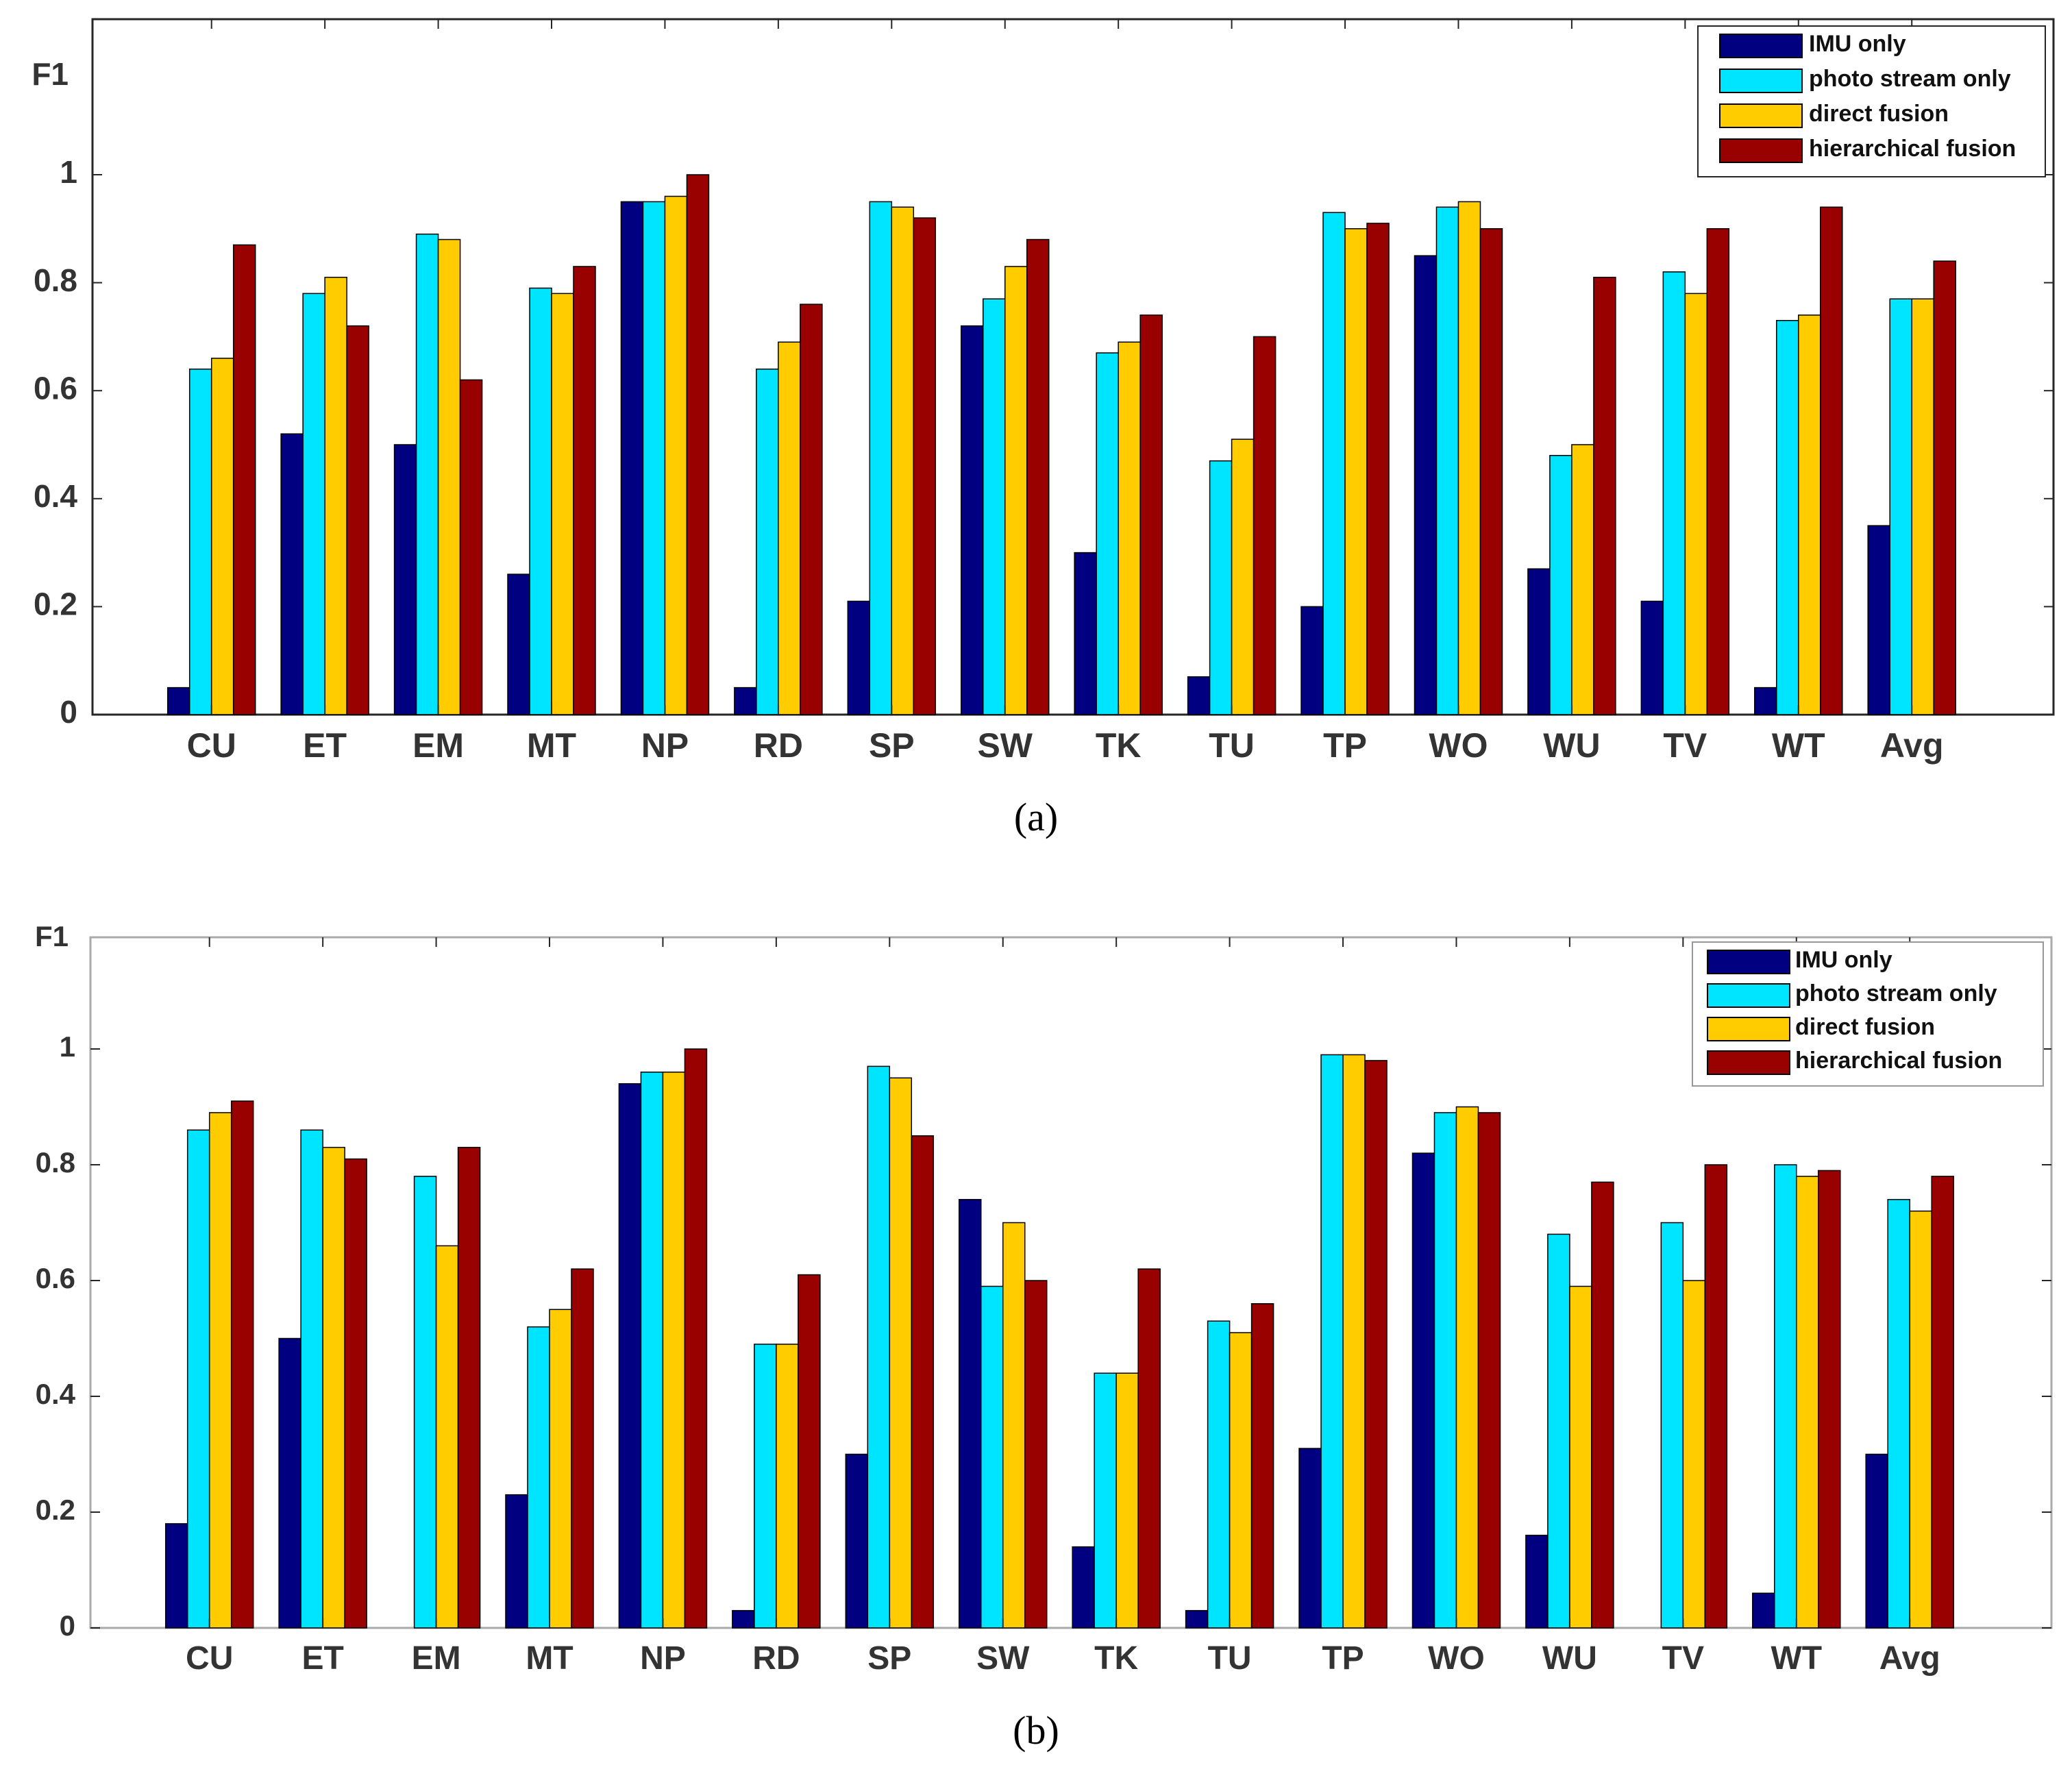  What do you see at coordinates (1763, 1611) in the screenshot?
I see `bar-imu-wt` at bounding box center [1763, 1611].